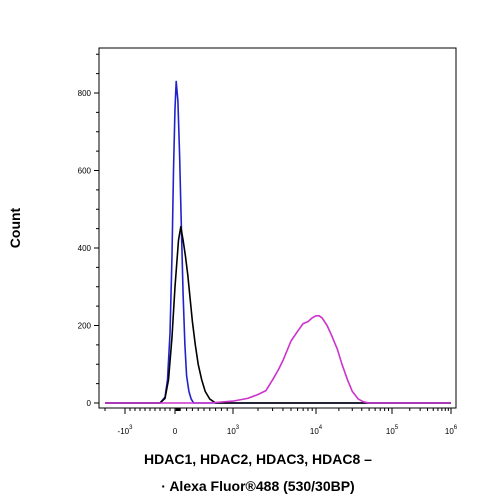 This screenshot has width=500, height=500. I want to click on x-tick-label: 10⁶, so click(451, 430).